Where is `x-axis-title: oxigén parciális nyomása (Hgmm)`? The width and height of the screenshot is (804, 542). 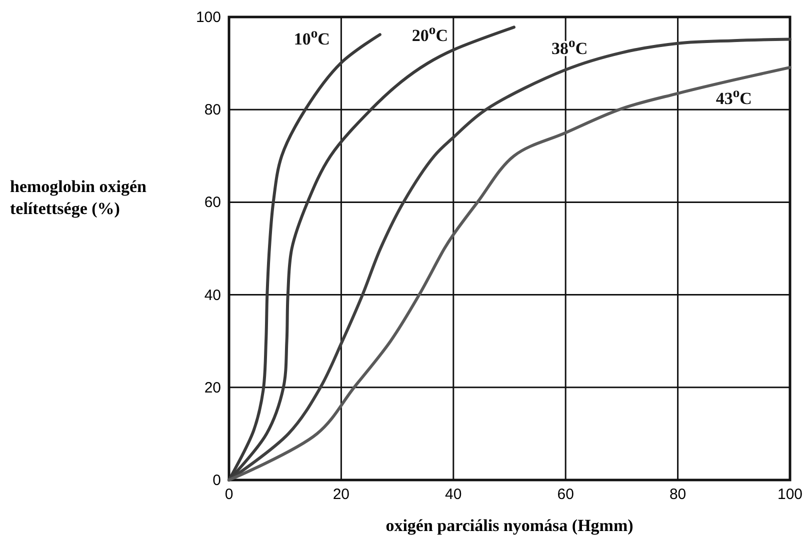
x-axis-title: oxigén parciális nyomása (Hgmm) is located at coordinates (510, 525).